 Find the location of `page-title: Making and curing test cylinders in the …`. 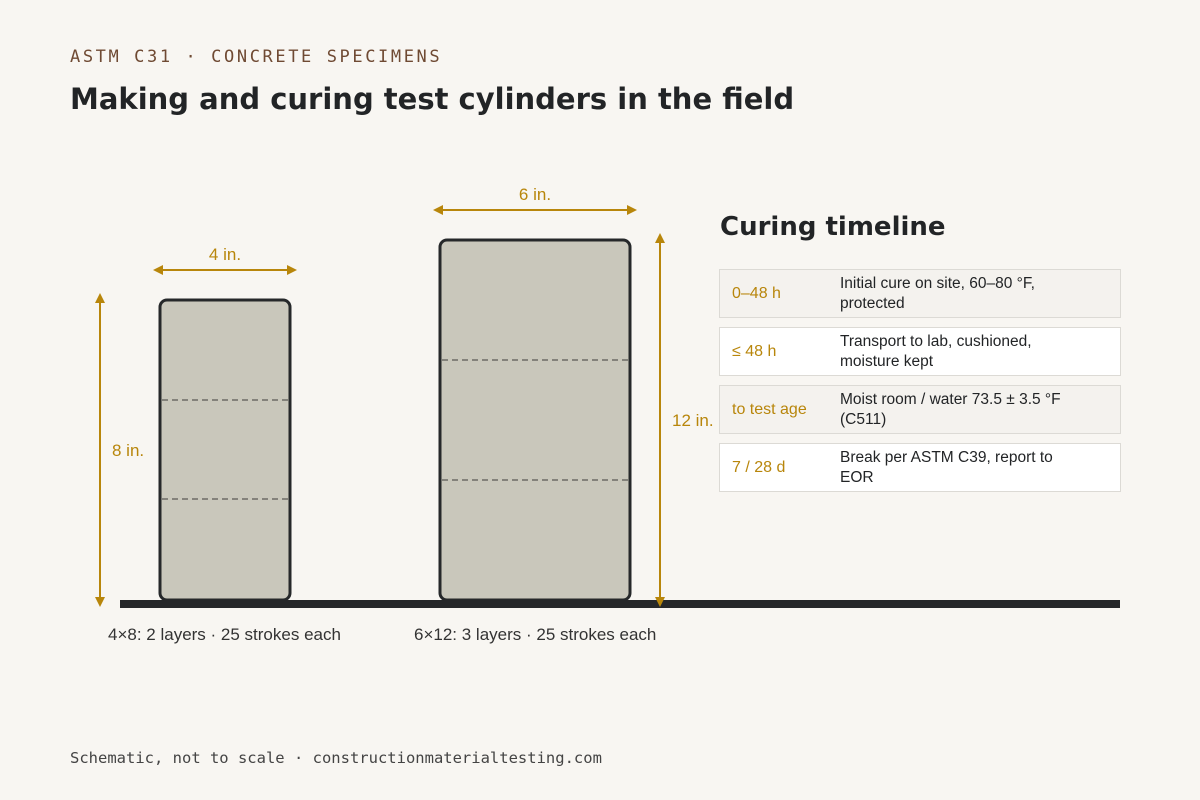

page-title: Making and curing test cylinders in the … is located at coordinates (432, 99).